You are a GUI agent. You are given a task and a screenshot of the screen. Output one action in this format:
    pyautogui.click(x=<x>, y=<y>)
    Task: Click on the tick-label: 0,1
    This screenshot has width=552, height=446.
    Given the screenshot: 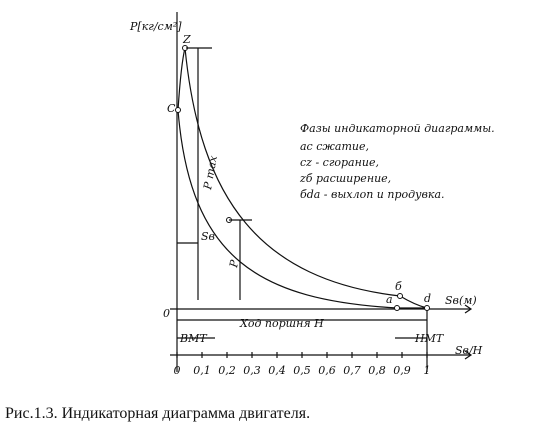 What is the action you would take?
    pyautogui.click(x=202, y=370)
    